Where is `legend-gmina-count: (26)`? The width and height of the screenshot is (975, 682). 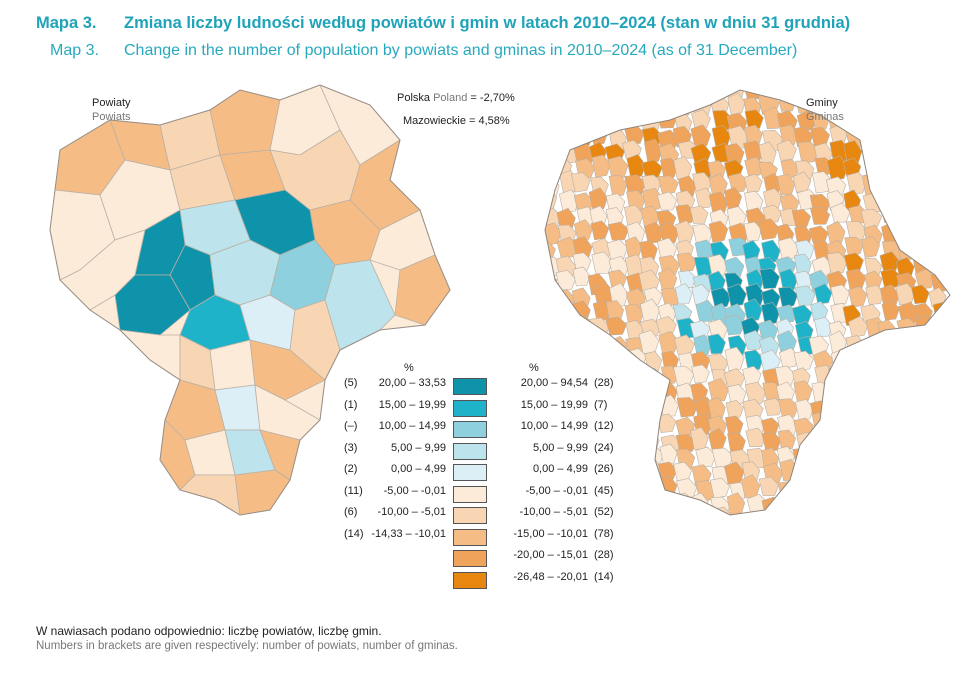
legend-gmina-count: (26) is located at coordinates (604, 469).